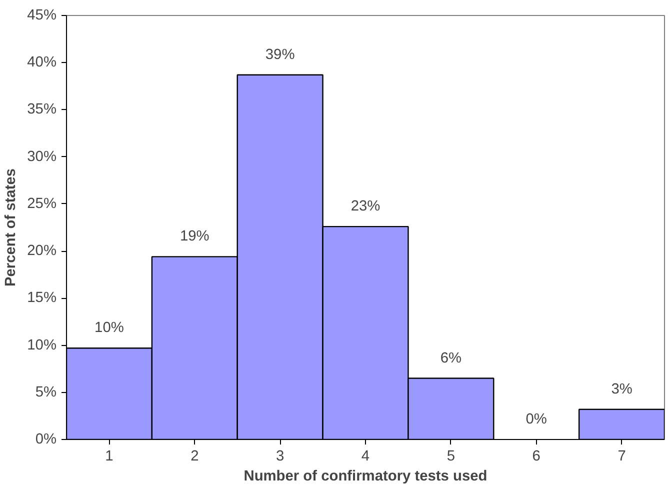 This screenshot has width=672, height=487. What do you see at coordinates (536, 420) in the screenshot?
I see `data-label: 0%` at bounding box center [536, 420].